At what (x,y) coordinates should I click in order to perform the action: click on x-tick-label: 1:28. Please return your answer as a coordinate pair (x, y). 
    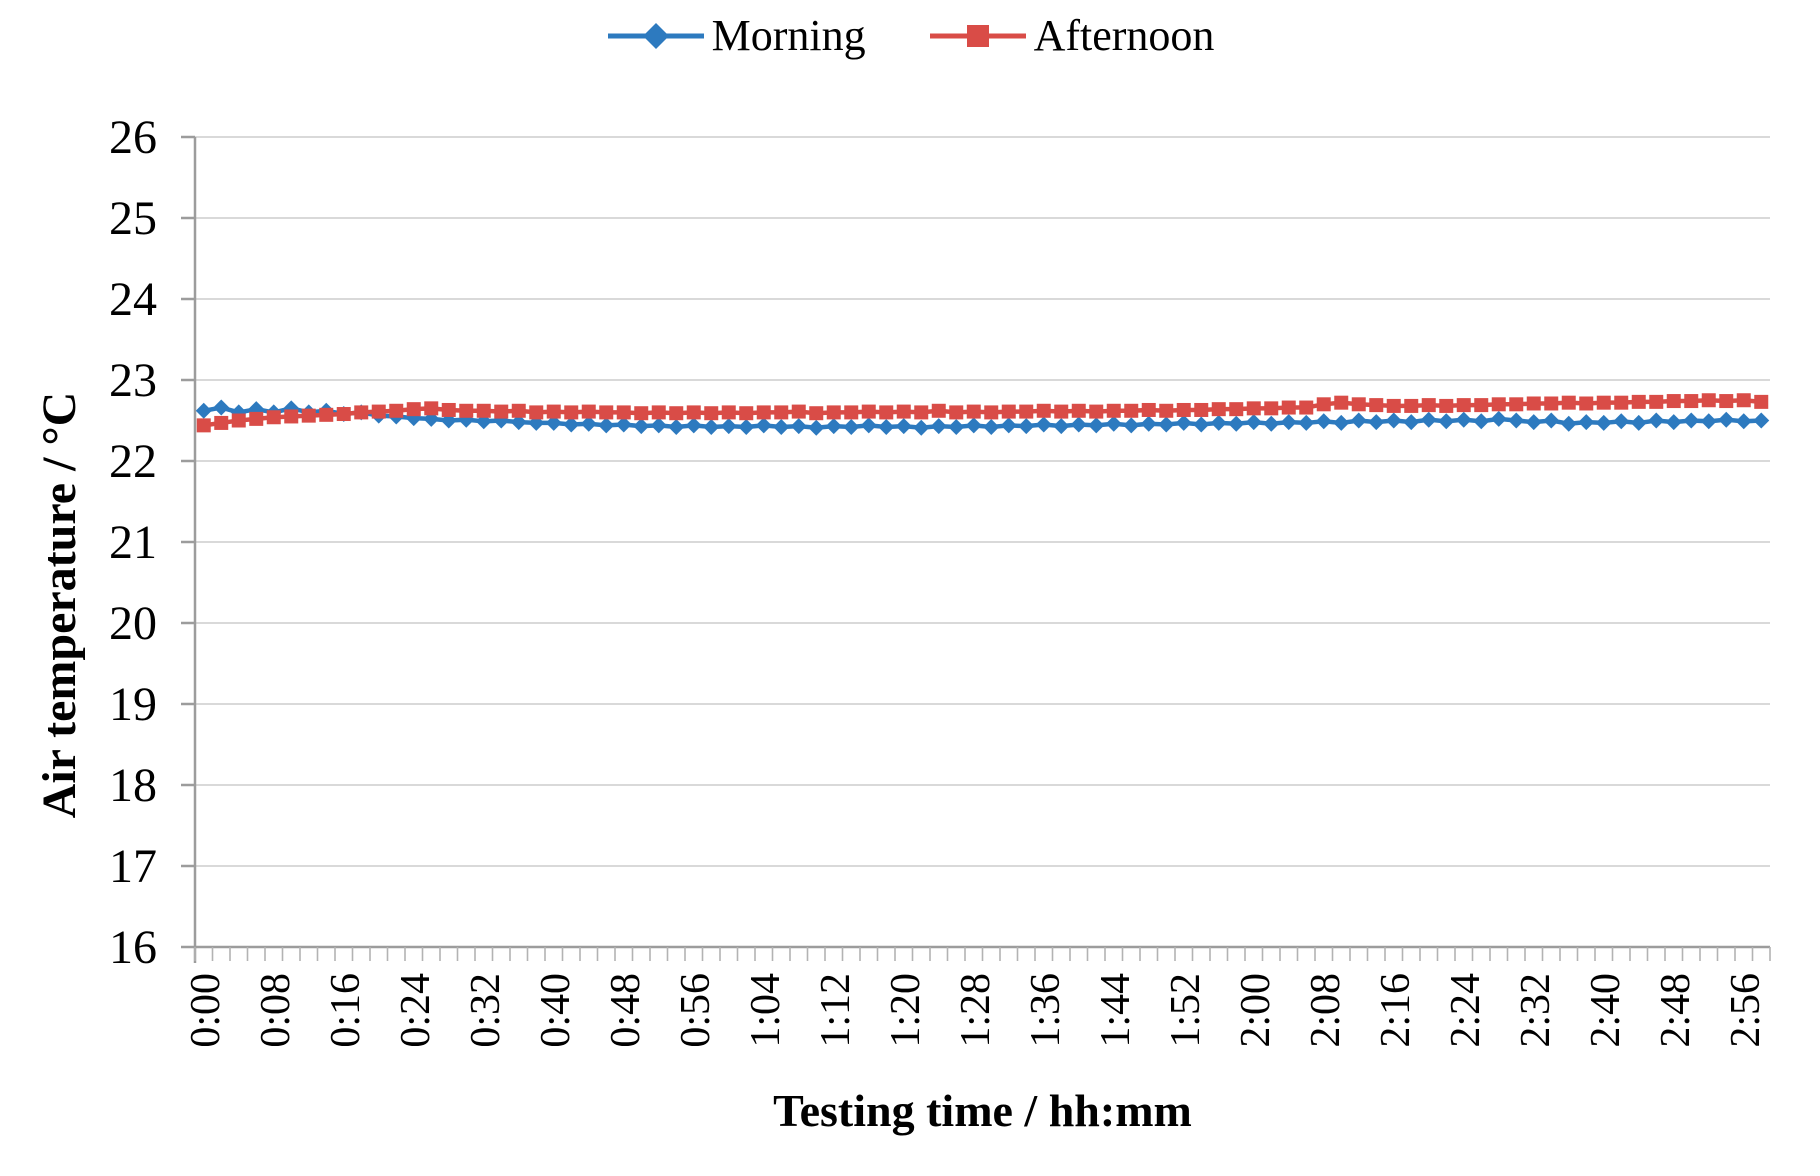
    Looking at the image, I should click on (976, 1010).